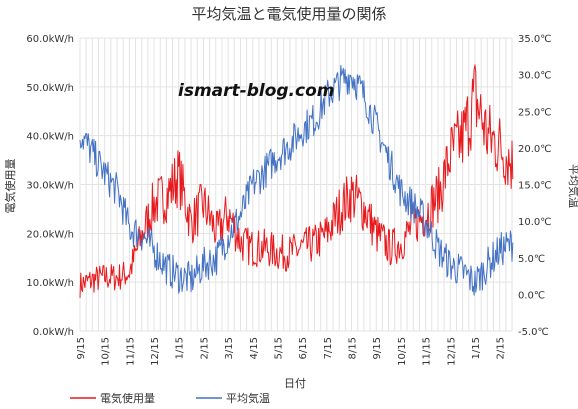 This screenshot has width=578, height=409. What do you see at coordinates (50, 283) in the screenshot?
I see `y-left-tick-label: 10.0kW/h` at bounding box center [50, 283].